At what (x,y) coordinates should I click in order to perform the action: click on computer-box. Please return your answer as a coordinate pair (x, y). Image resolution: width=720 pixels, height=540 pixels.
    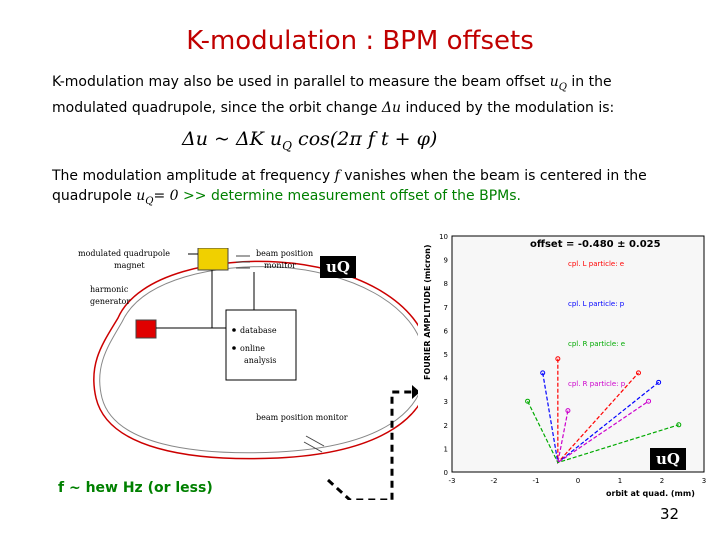
    Looking at the image, I should click on (261, 345).